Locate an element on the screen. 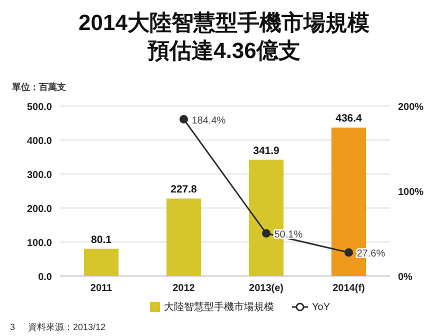  data-label: 80.1 is located at coordinates (101, 240).